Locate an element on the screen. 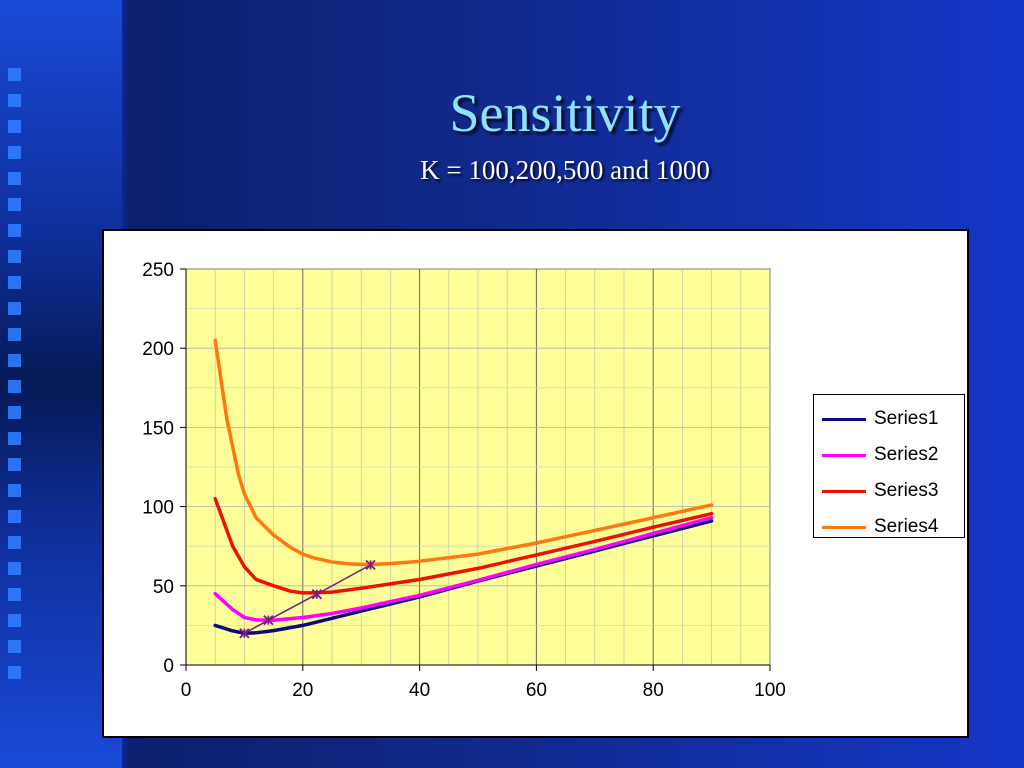  x-tick-label: 80 is located at coordinates (653, 690).